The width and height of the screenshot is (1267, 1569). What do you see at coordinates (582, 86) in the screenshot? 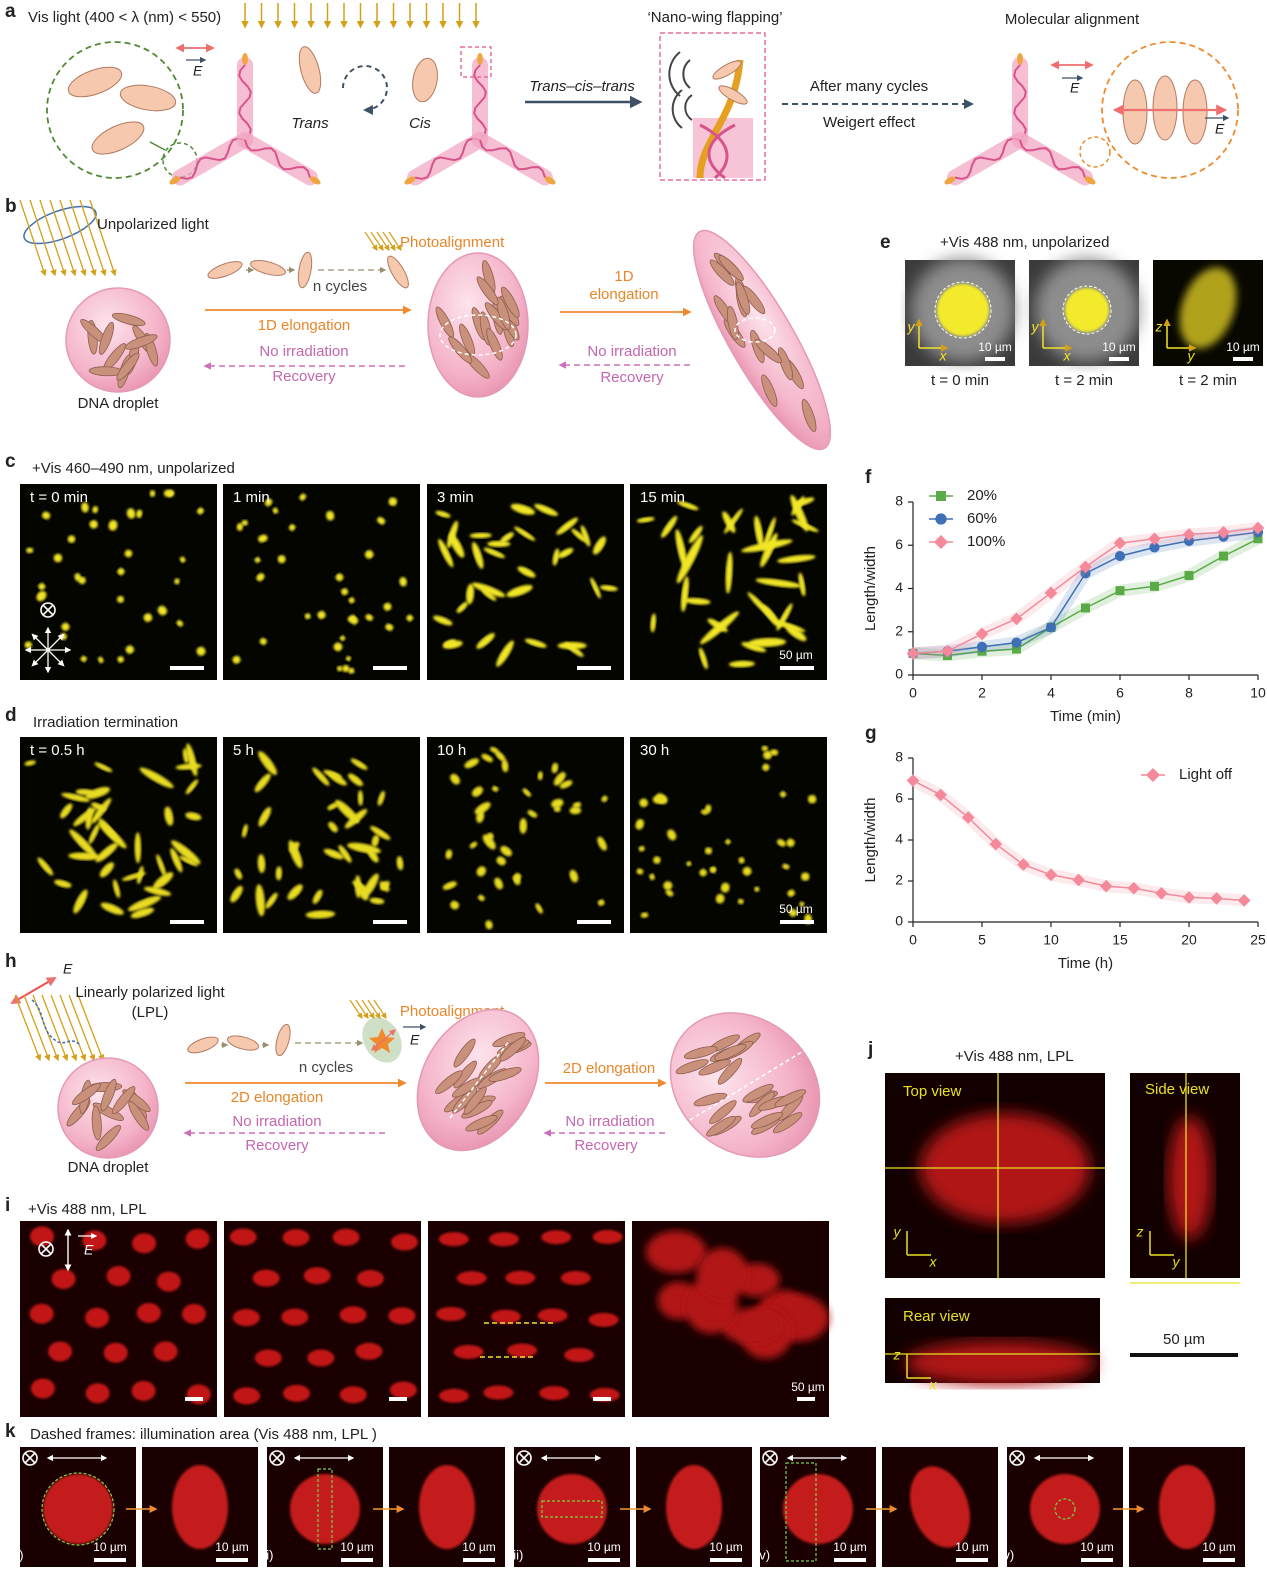
I see `label: Trans–cis–trans` at bounding box center [582, 86].